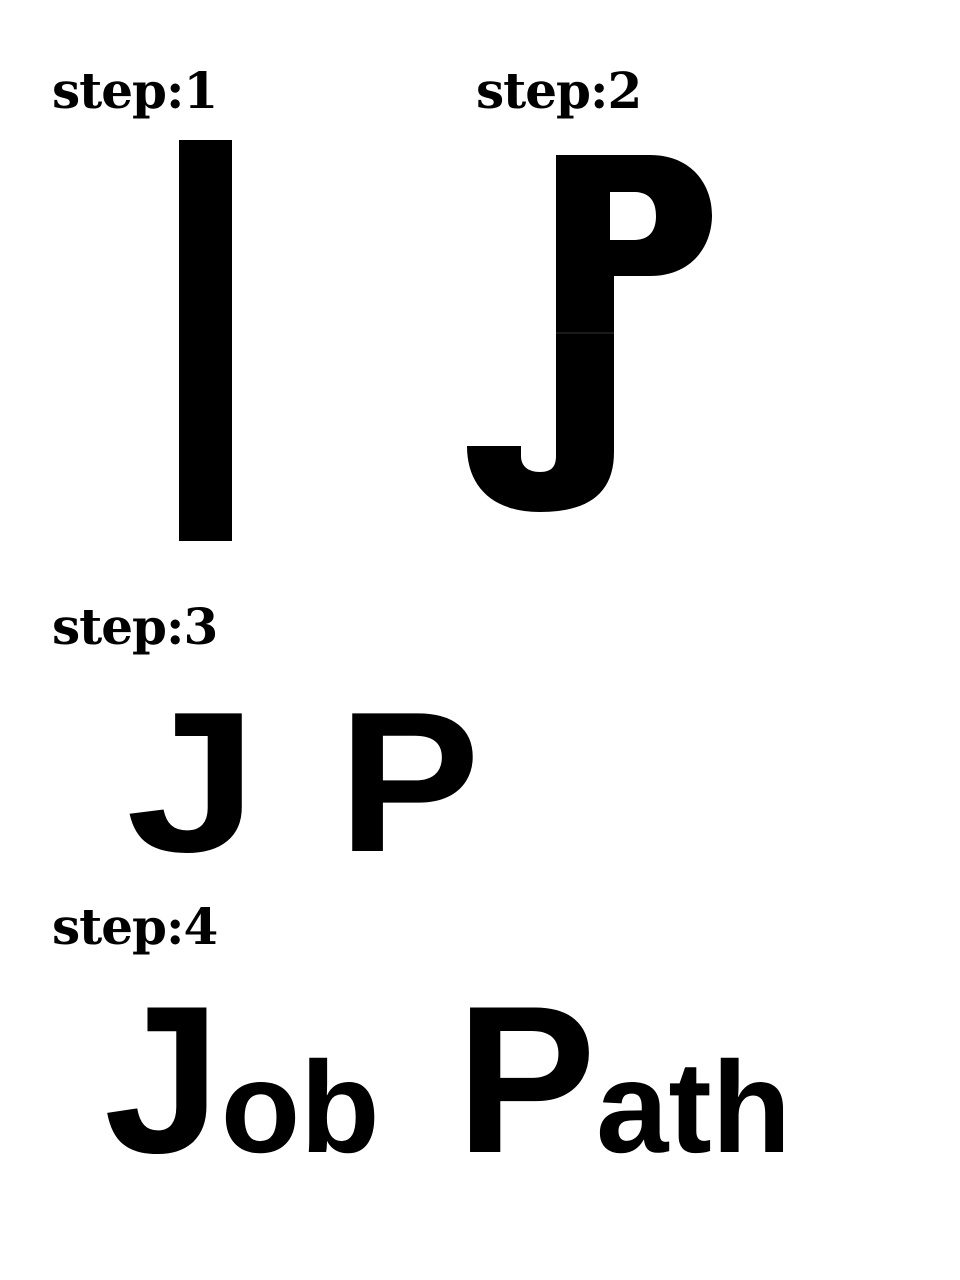 The height and width of the screenshot is (1280, 960). I want to click on step-4-label: step:4, so click(135, 926).